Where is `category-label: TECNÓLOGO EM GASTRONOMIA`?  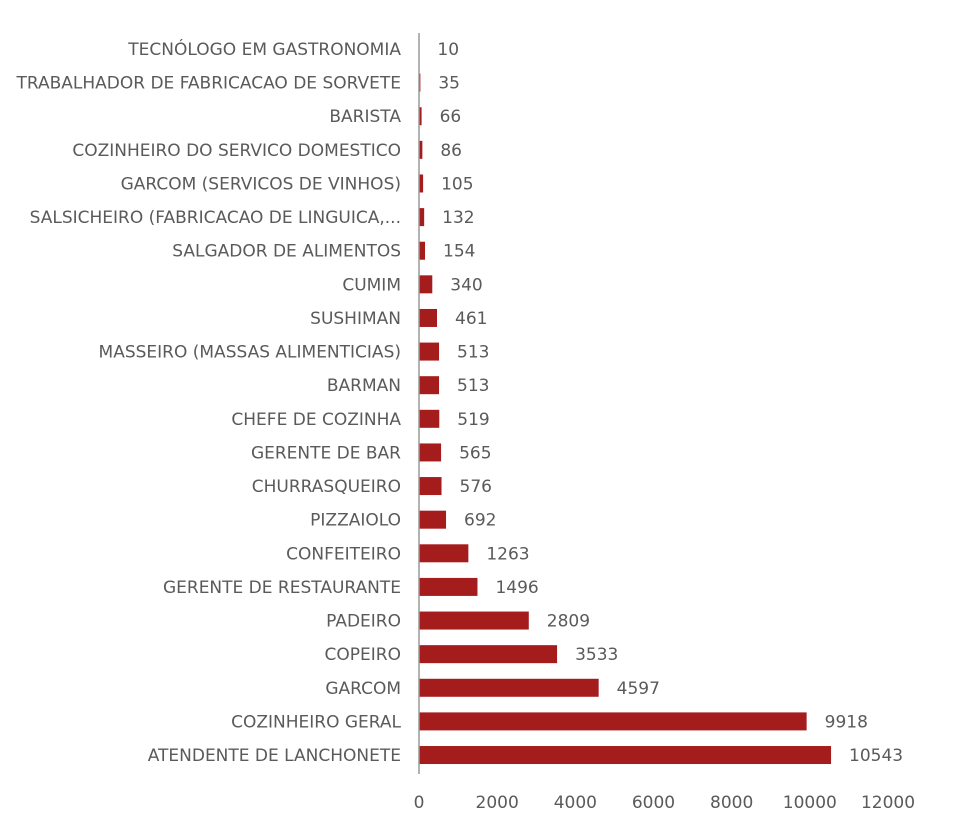 category-label: TECNÓLOGO EM GASTRONOMIA is located at coordinates (264, 49).